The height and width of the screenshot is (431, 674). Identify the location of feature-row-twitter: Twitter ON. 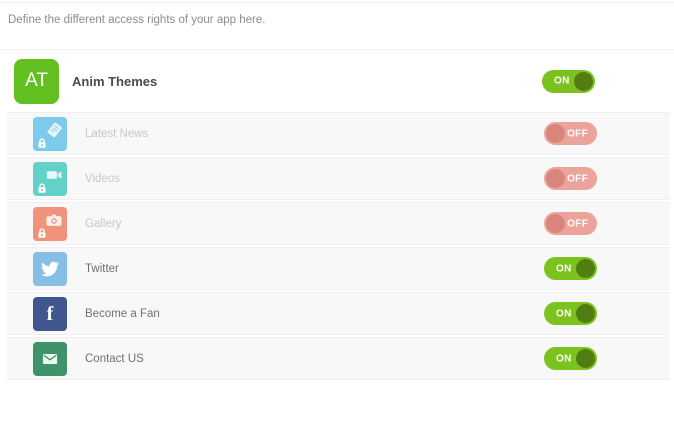
(338, 268).